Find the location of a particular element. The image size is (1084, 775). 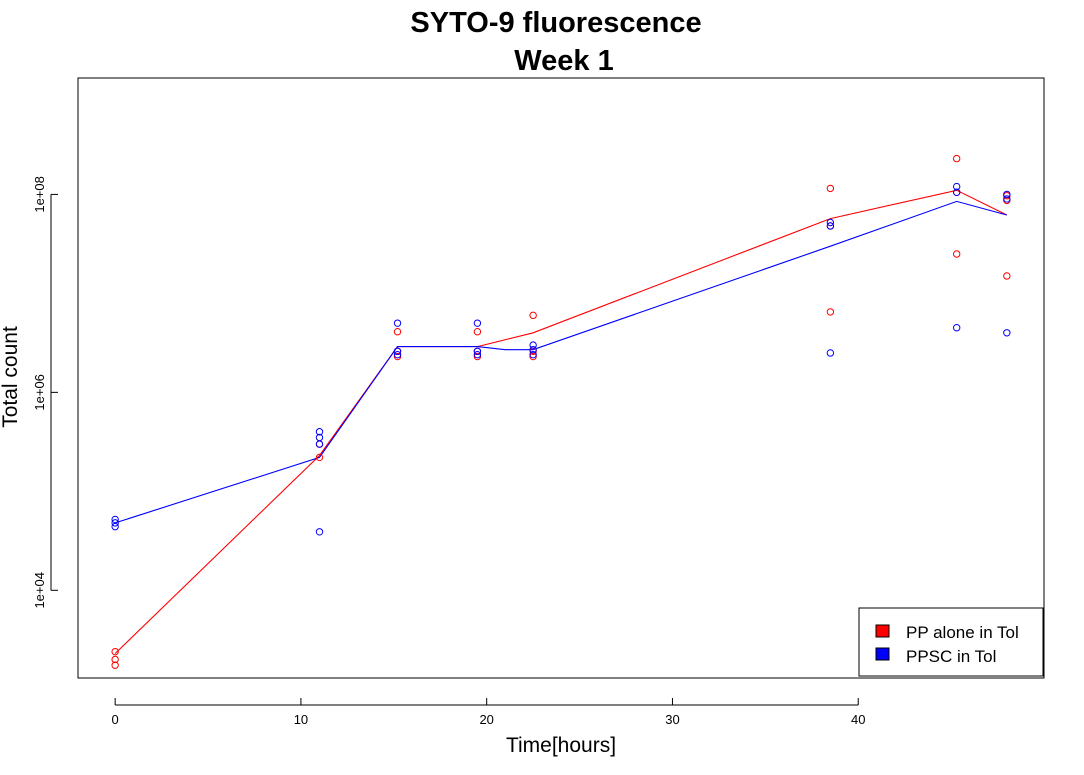

y-axis-label: Total count is located at coordinates (11, 377).